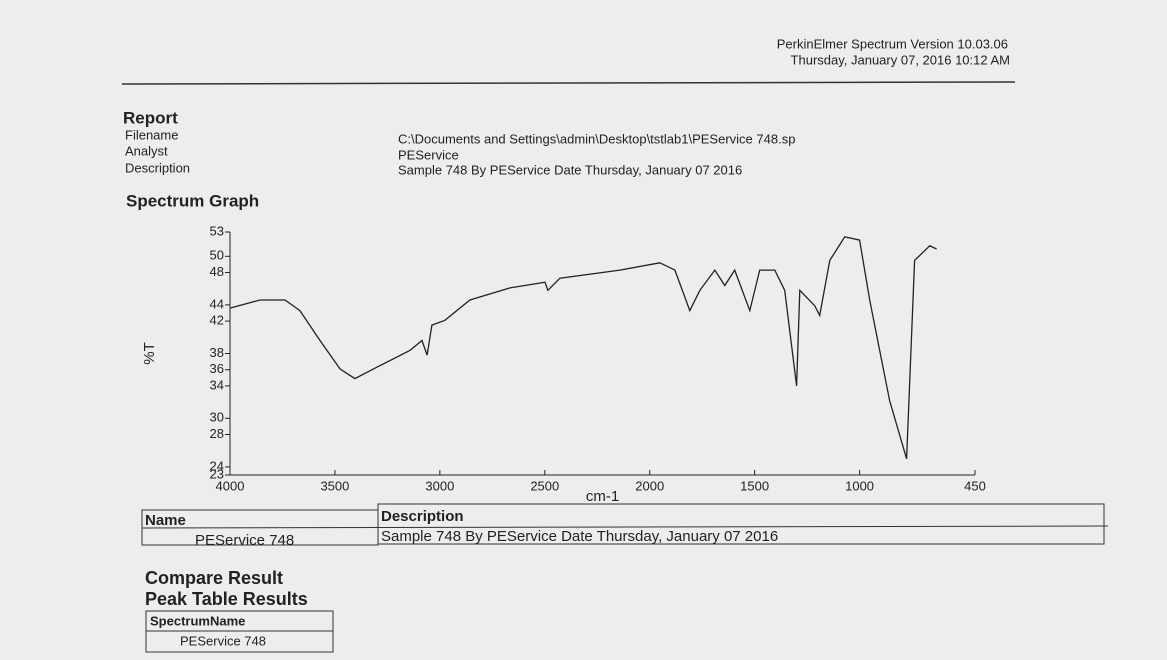 Image resolution: width=1167 pixels, height=660 pixels. What do you see at coordinates (217, 368) in the screenshot?
I see `y-tick-label: 36` at bounding box center [217, 368].